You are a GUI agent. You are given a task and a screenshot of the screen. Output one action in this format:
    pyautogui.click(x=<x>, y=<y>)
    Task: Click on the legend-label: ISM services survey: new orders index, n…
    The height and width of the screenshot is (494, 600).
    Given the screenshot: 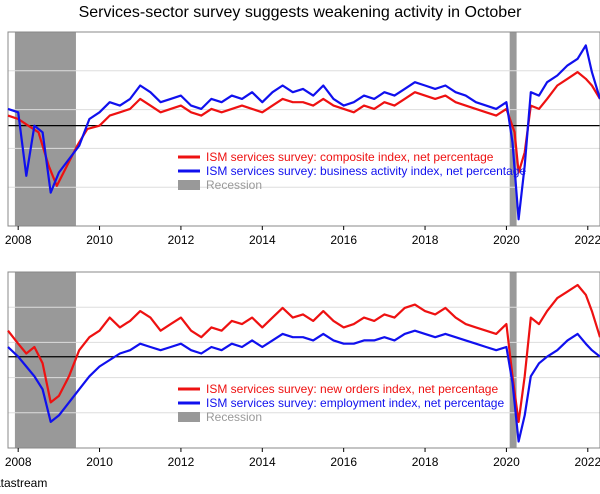 What is the action you would take?
    pyautogui.click(x=352, y=389)
    